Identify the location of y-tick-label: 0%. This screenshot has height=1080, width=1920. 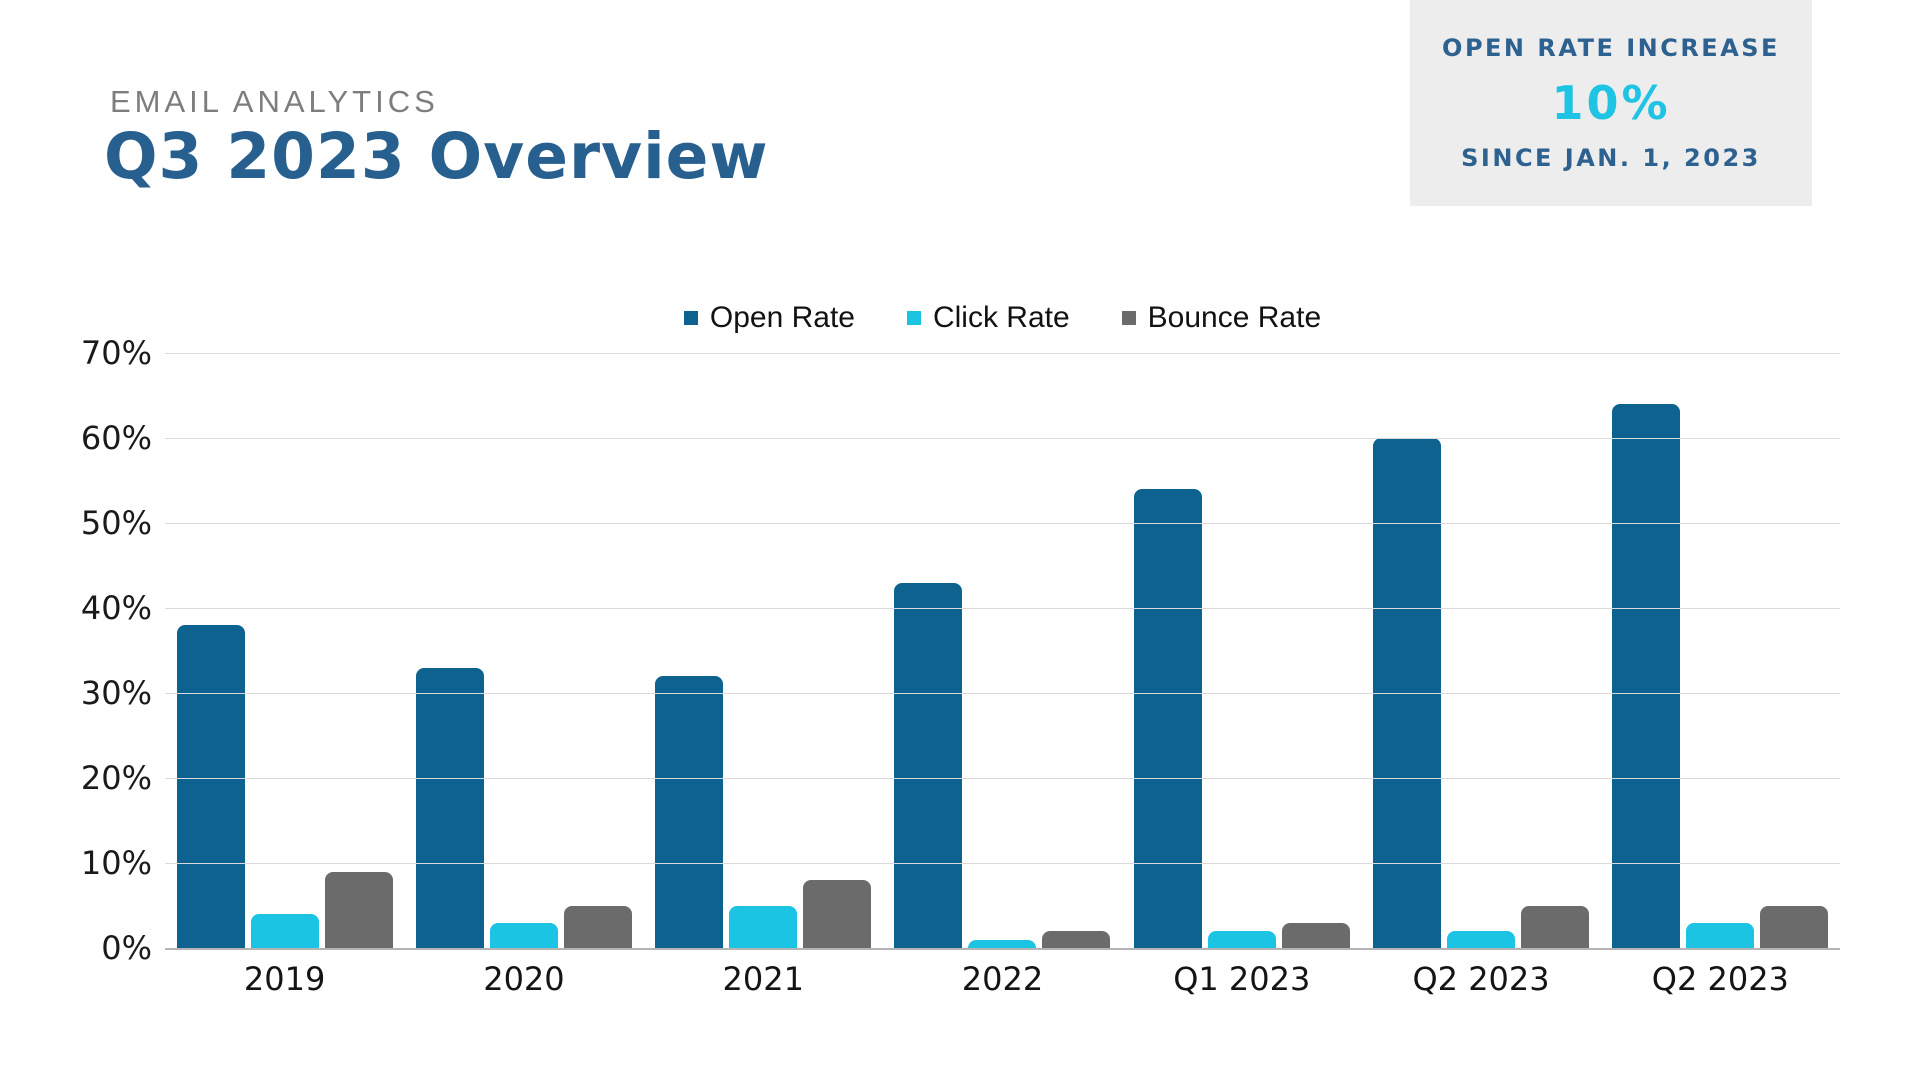
(126, 948).